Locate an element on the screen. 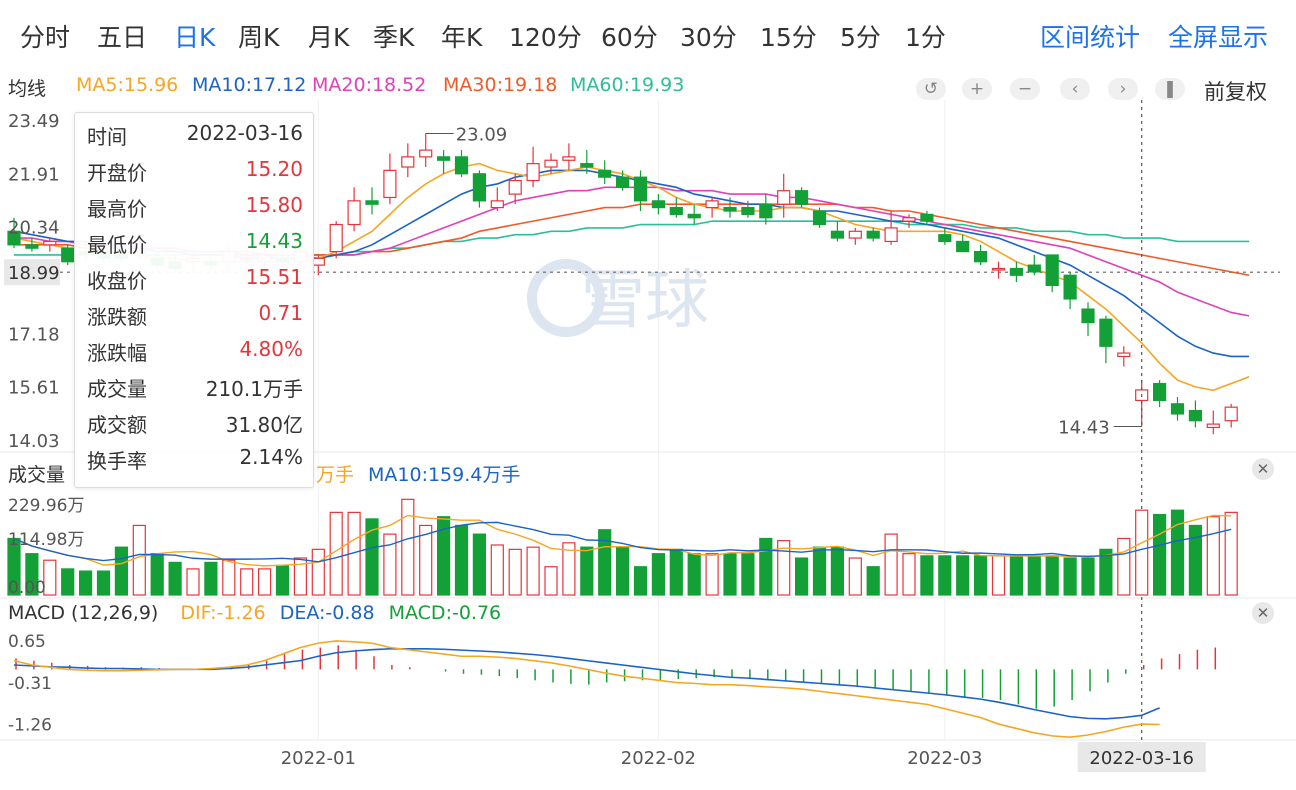 This screenshot has width=1296, height=790. tab-120min: 120分 is located at coordinates (545, 37).